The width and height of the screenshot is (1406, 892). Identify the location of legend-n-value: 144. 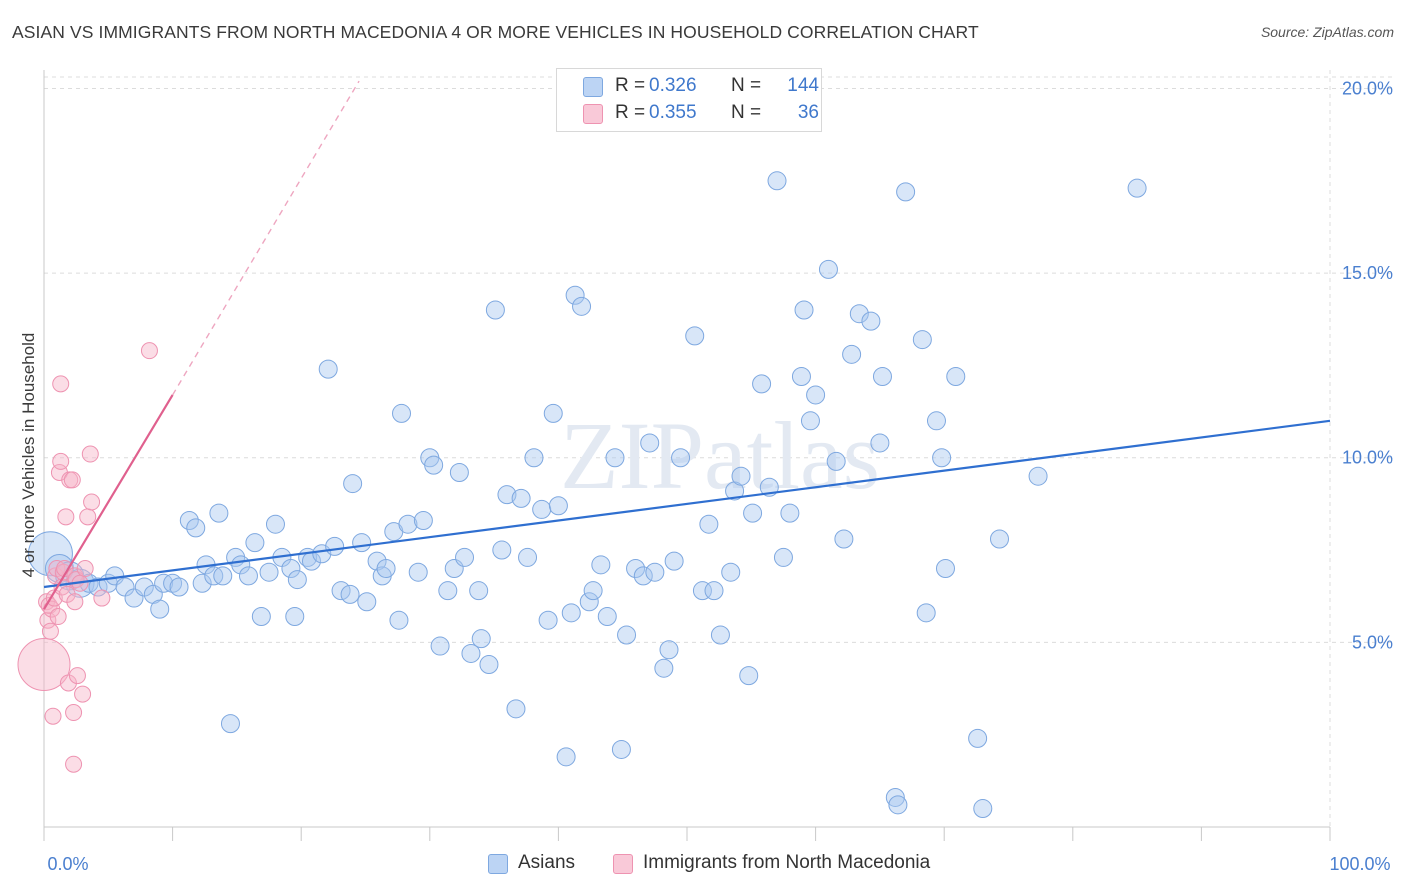
(803, 85).